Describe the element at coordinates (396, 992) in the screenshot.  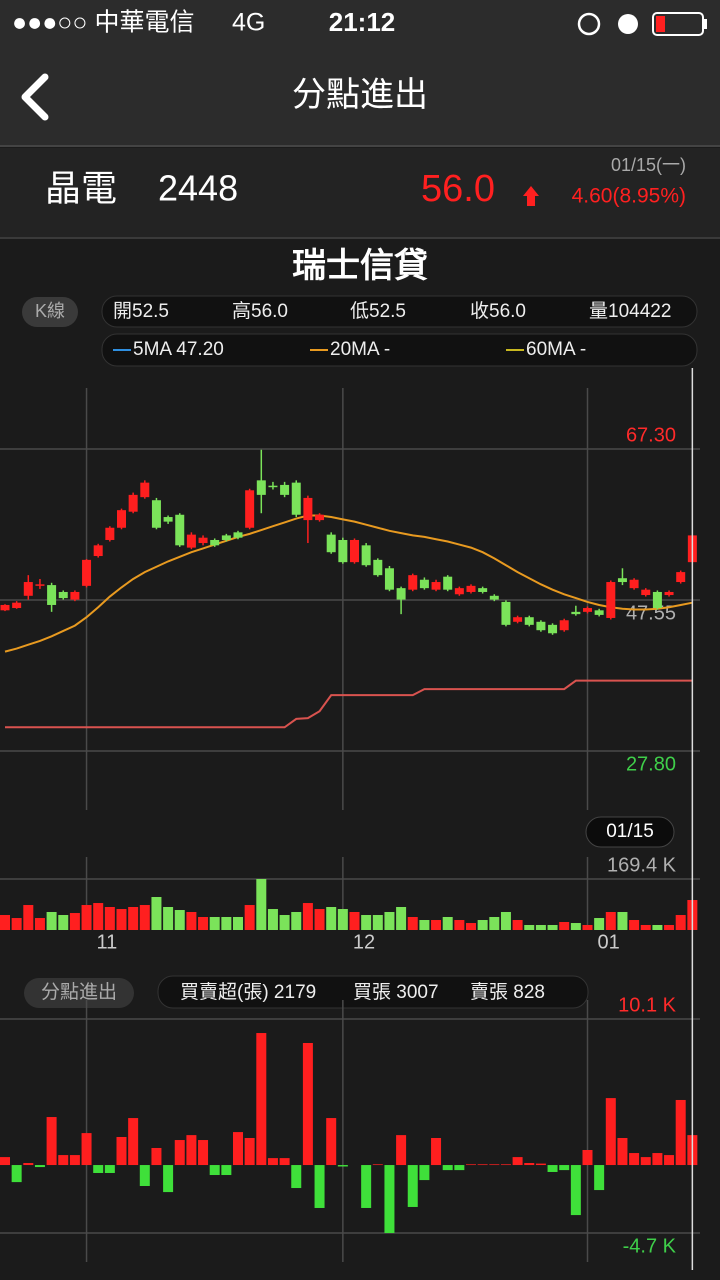
I see `flow-stat: 買張 3007` at that location.